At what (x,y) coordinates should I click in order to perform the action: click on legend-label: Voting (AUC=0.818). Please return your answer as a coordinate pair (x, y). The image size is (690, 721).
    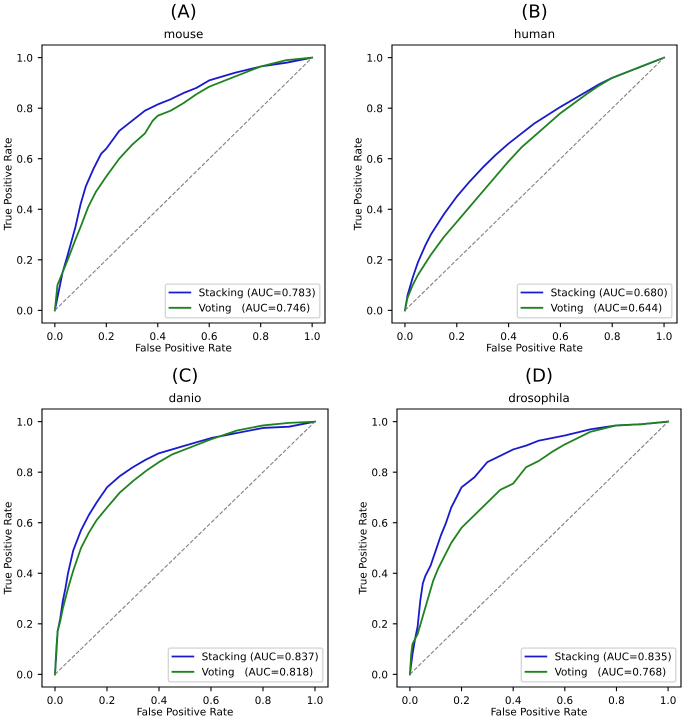
    Looking at the image, I should click on (257, 673).